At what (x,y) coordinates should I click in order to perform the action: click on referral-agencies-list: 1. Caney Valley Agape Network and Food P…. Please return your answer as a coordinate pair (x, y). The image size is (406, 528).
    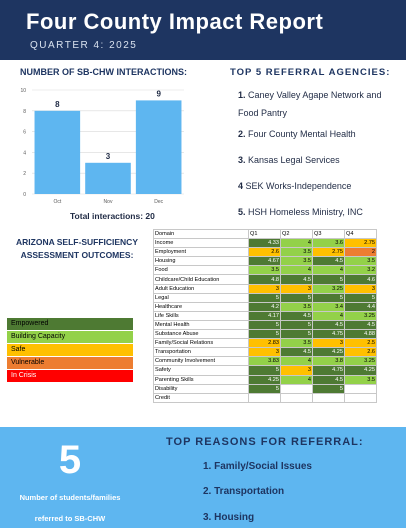
    Looking at the image, I should click on (320, 158).